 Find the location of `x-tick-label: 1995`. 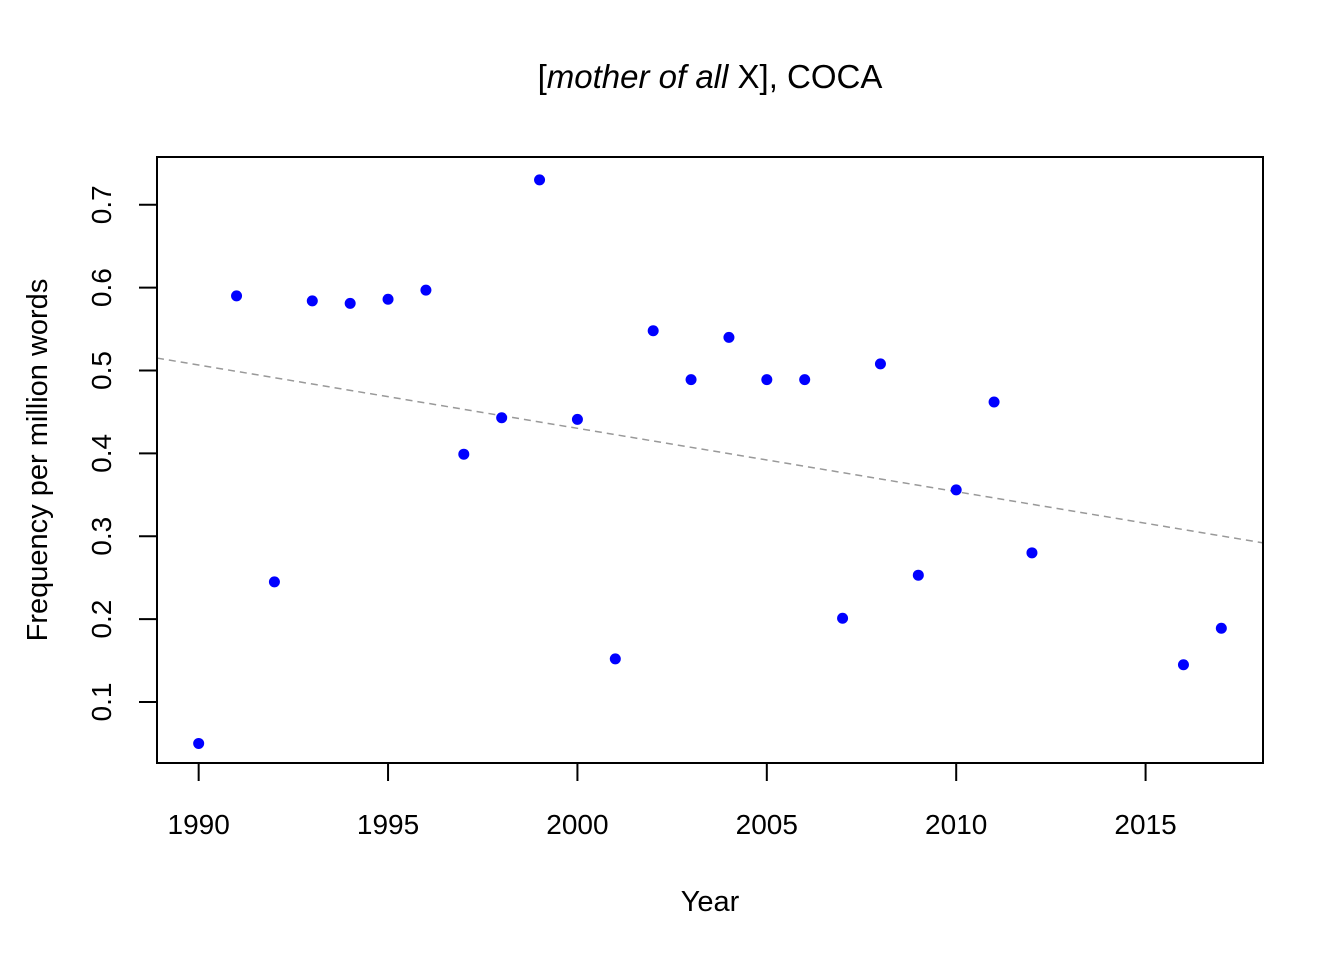

x-tick-label: 1995 is located at coordinates (388, 824).